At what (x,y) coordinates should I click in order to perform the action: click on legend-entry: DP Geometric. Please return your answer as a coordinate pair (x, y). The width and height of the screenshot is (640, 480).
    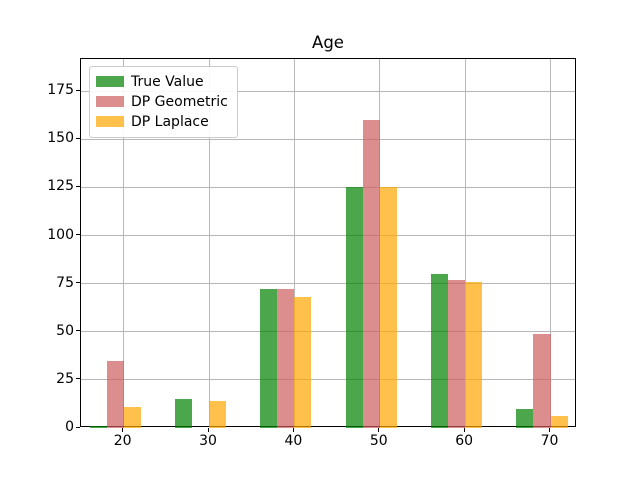
    Looking at the image, I should click on (162, 102).